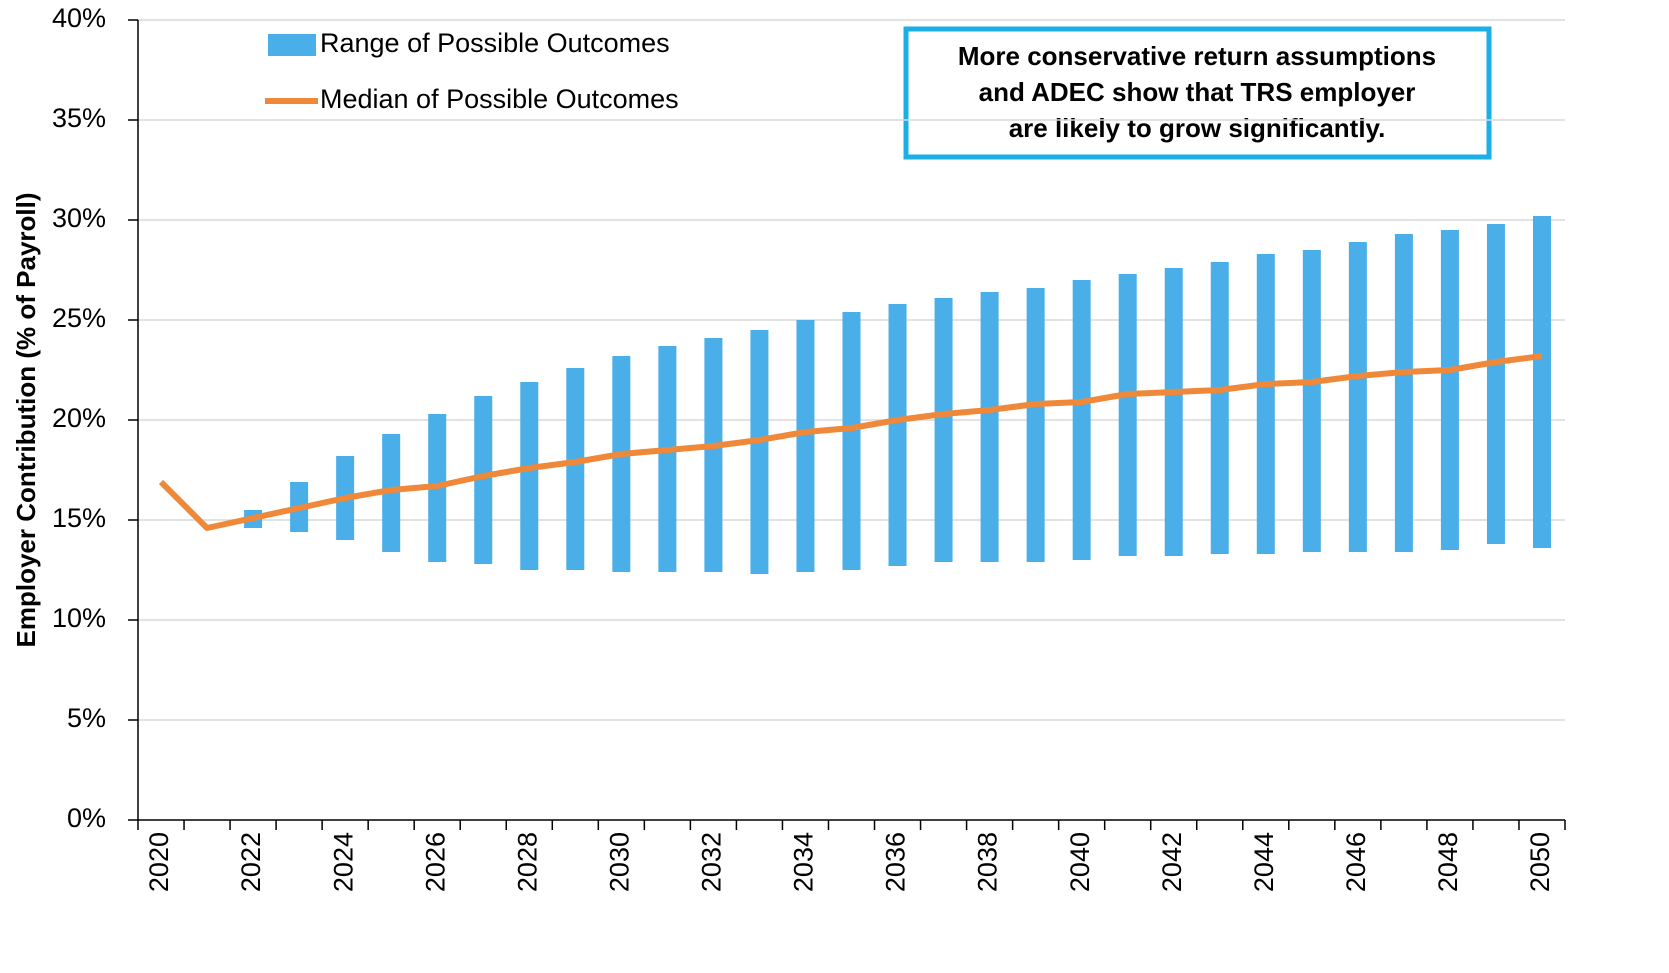  What do you see at coordinates (1172, 862) in the screenshot?
I see `x-tick-label: 2042` at bounding box center [1172, 862].